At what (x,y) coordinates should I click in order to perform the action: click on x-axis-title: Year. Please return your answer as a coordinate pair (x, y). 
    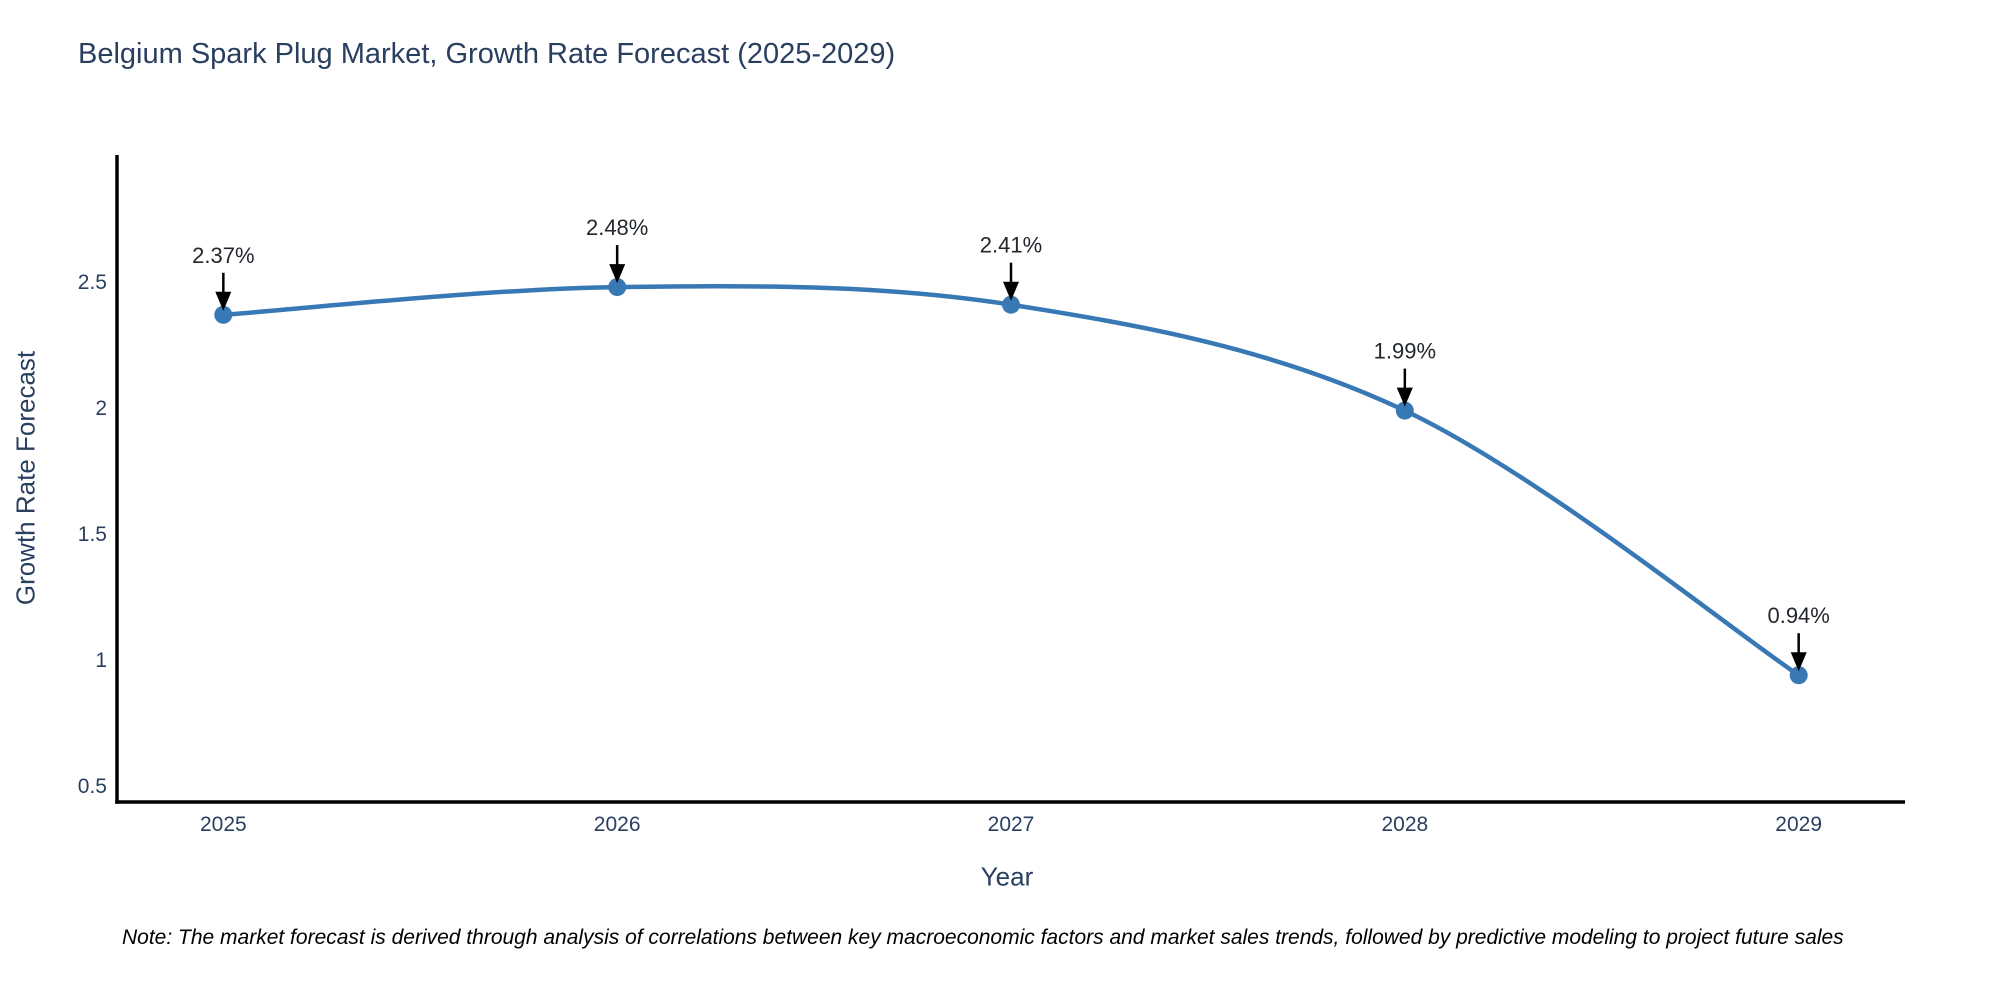
    Looking at the image, I should click on (1007, 876).